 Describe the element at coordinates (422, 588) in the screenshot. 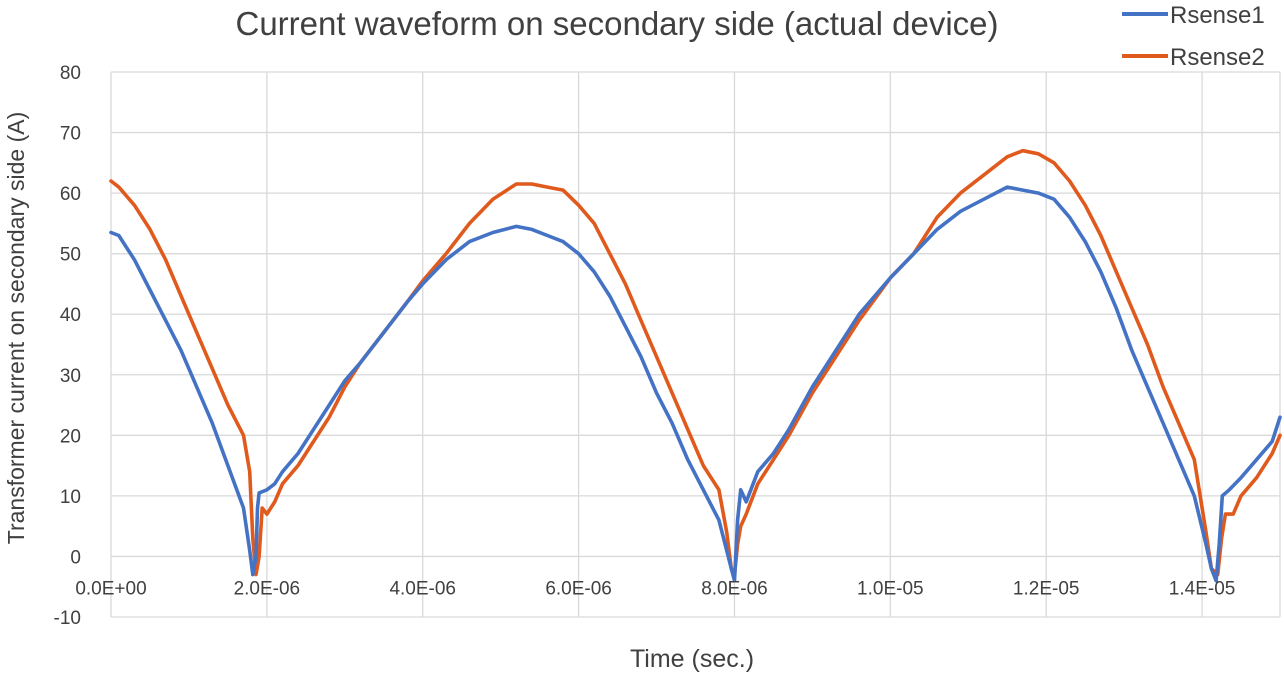

I see `x-tick-label: 4.0E-06` at that location.